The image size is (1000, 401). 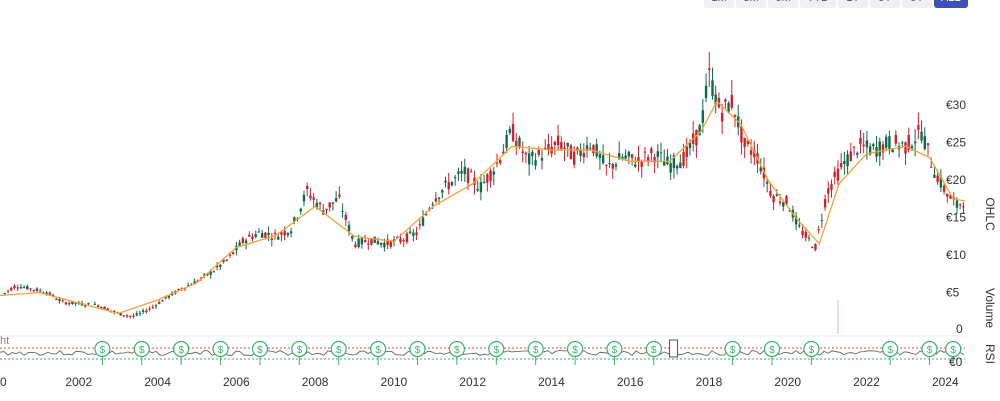 What do you see at coordinates (853, 4) in the screenshot?
I see `range-button-1y: 1Y` at bounding box center [853, 4].